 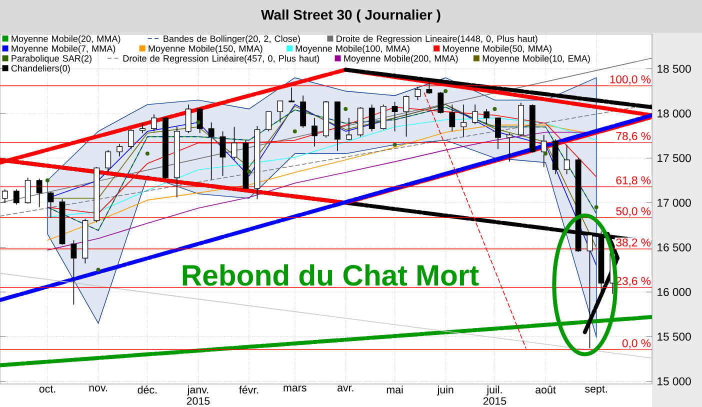 I want to click on legend-label: Chandeliers(0), so click(x=40, y=69).